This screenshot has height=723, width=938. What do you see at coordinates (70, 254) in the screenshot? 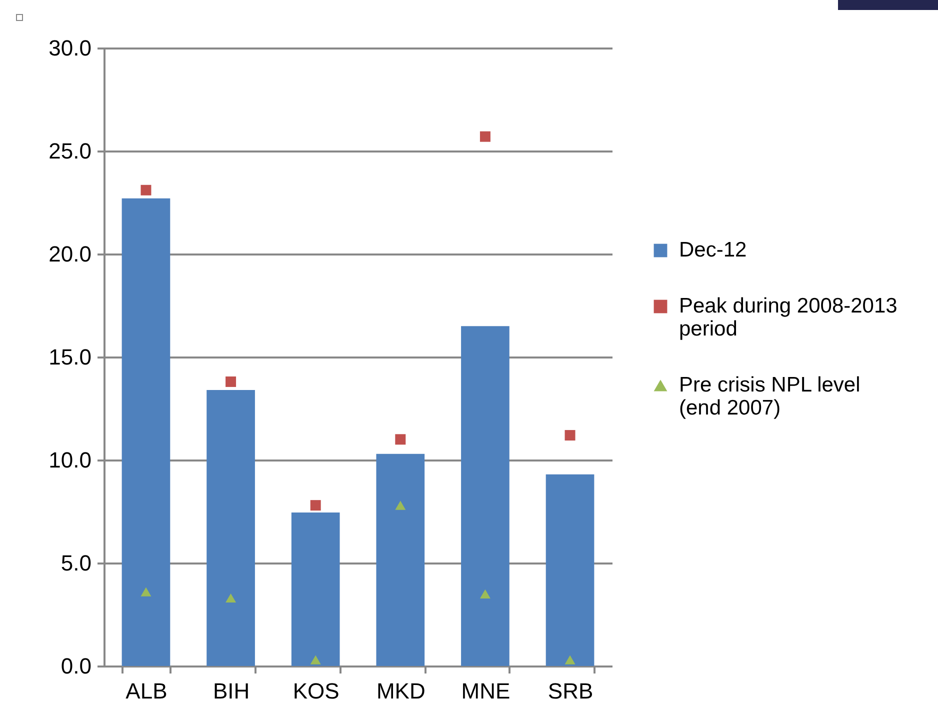
I see `y-tick-label: 20.0` at bounding box center [70, 254].